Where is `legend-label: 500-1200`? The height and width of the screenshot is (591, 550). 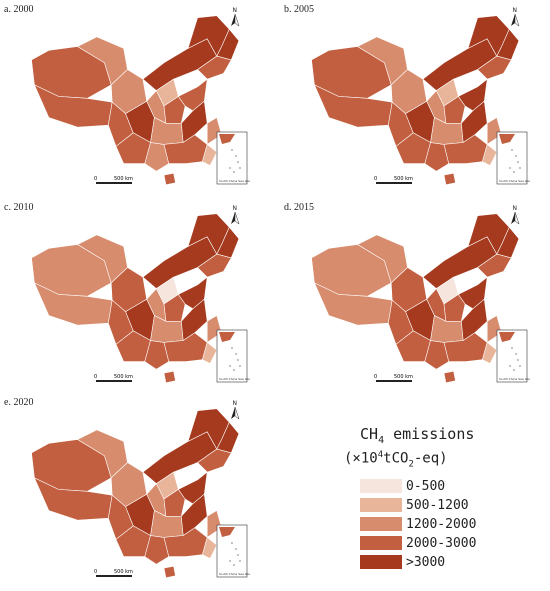 legend-label: 500-1200 is located at coordinates (437, 505).